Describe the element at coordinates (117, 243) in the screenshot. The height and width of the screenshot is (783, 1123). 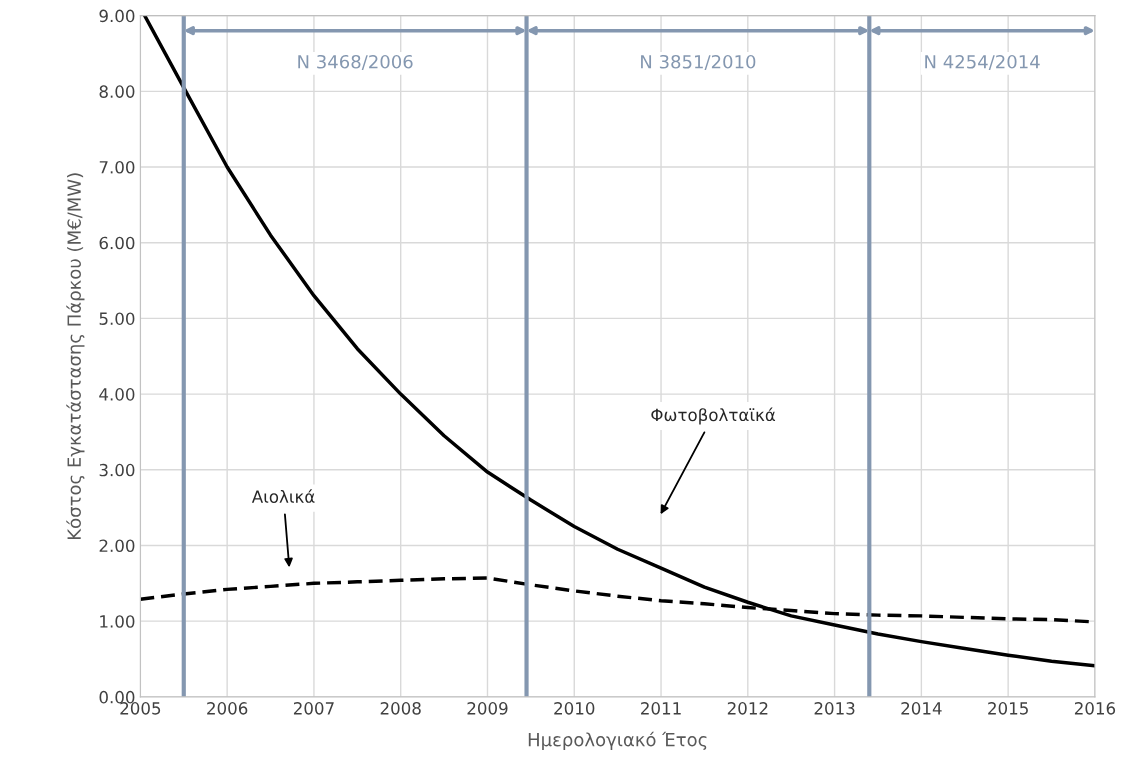
I see `y-tick-label: 6.00` at that location.